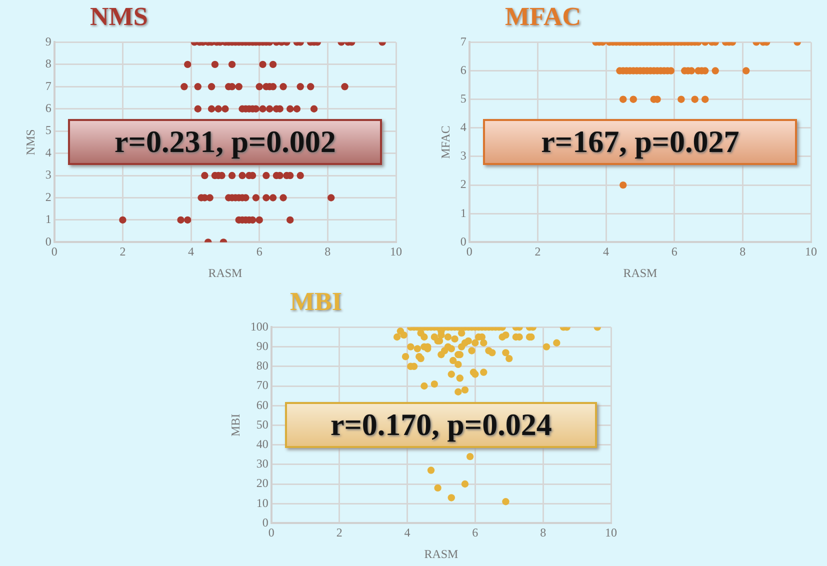 This screenshot has width=827, height=566. Describe the element at coordinates (30, 142) in the screenshot. I see `y-axis-title: NMS` at that location.